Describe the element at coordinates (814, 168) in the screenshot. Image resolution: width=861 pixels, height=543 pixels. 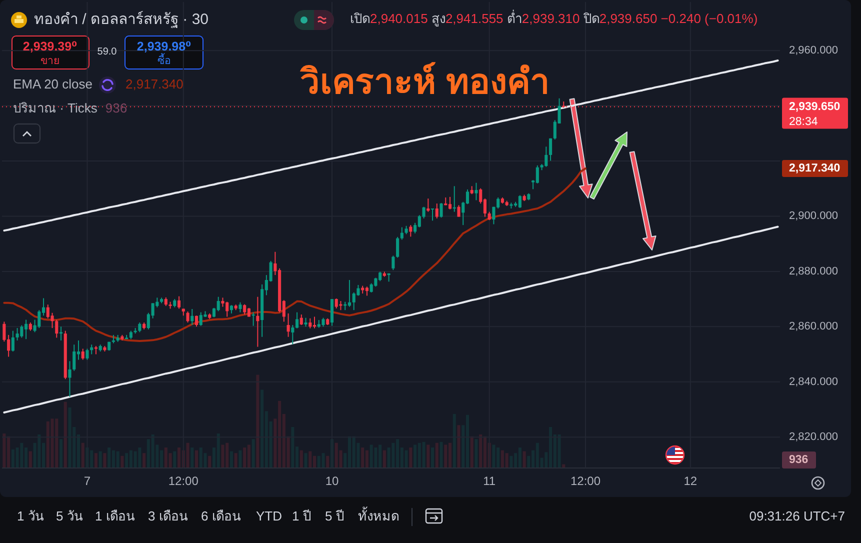
I see `text: 2,917.340` at that location.